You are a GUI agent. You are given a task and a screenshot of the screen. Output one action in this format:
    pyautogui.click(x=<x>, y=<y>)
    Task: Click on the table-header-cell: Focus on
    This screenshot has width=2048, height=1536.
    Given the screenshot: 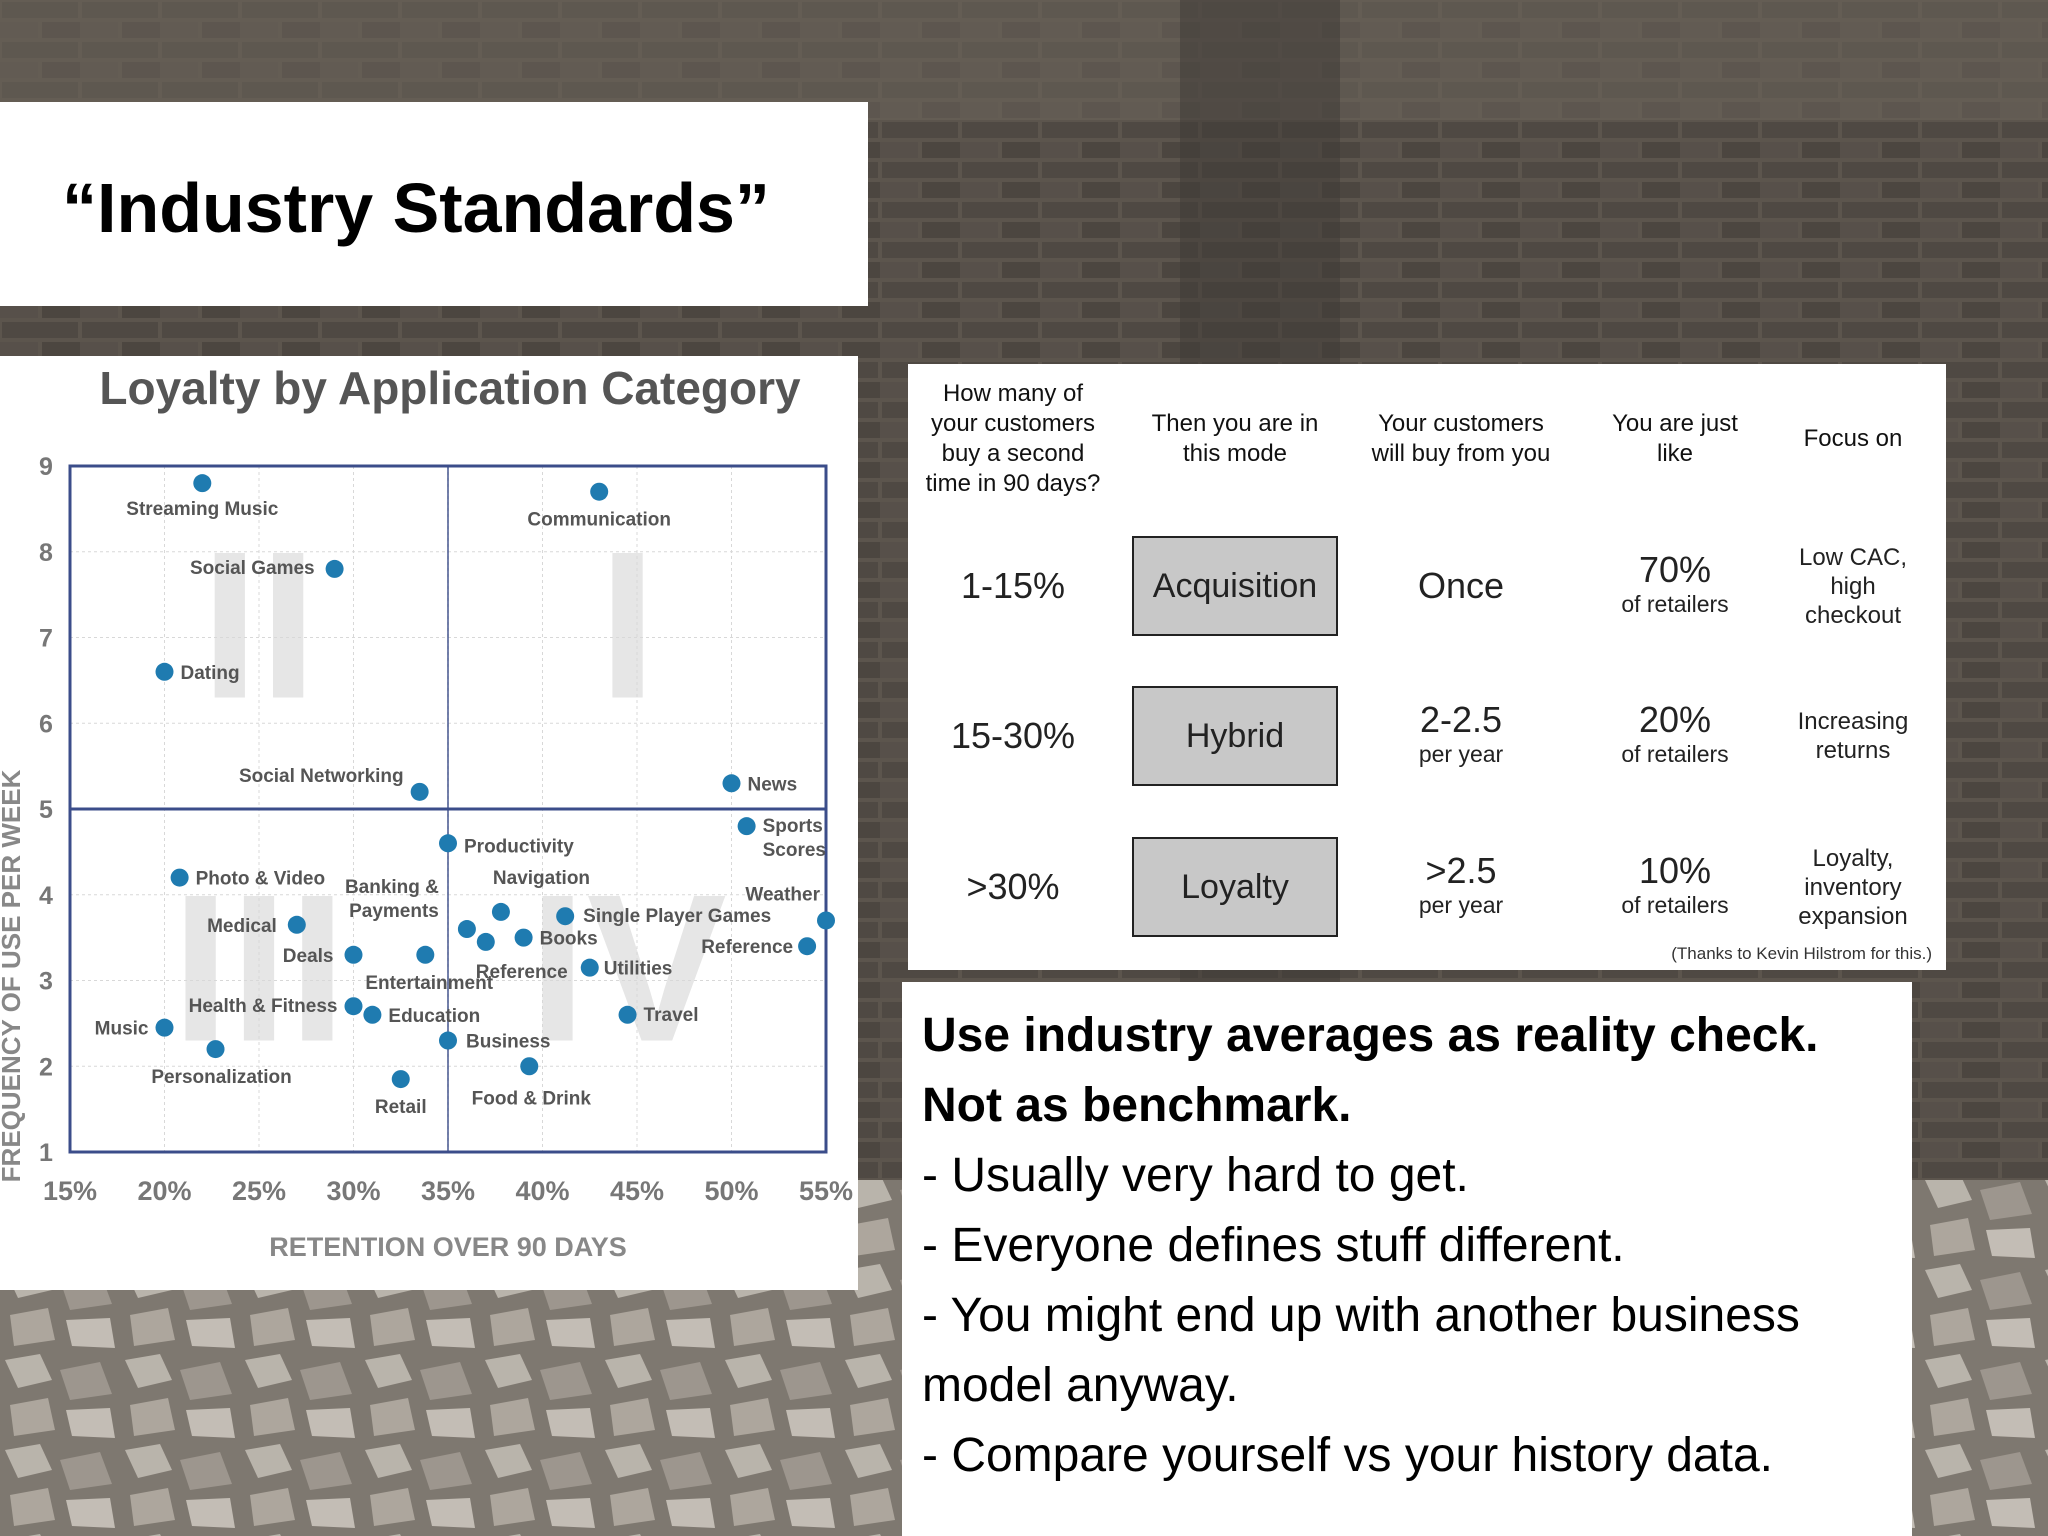 What is the action you would take?
    pyautogui.click(x=1853, y=439)
    